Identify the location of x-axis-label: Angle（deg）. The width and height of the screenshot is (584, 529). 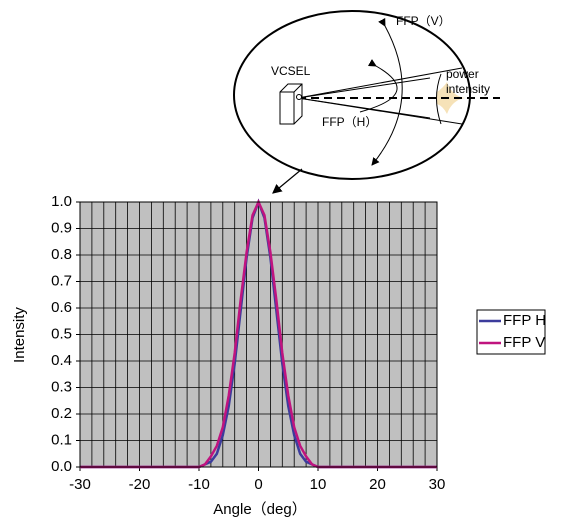
(259, 509).